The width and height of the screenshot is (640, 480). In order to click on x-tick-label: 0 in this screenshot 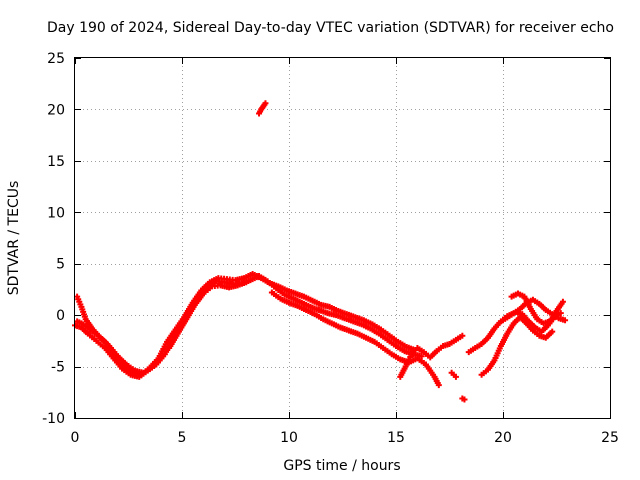, I will do `click(75, 438)`.